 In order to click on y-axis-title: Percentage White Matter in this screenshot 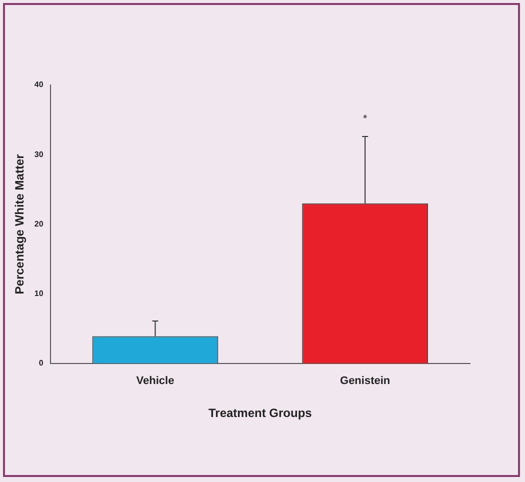, I will do `click(19, 224)`.